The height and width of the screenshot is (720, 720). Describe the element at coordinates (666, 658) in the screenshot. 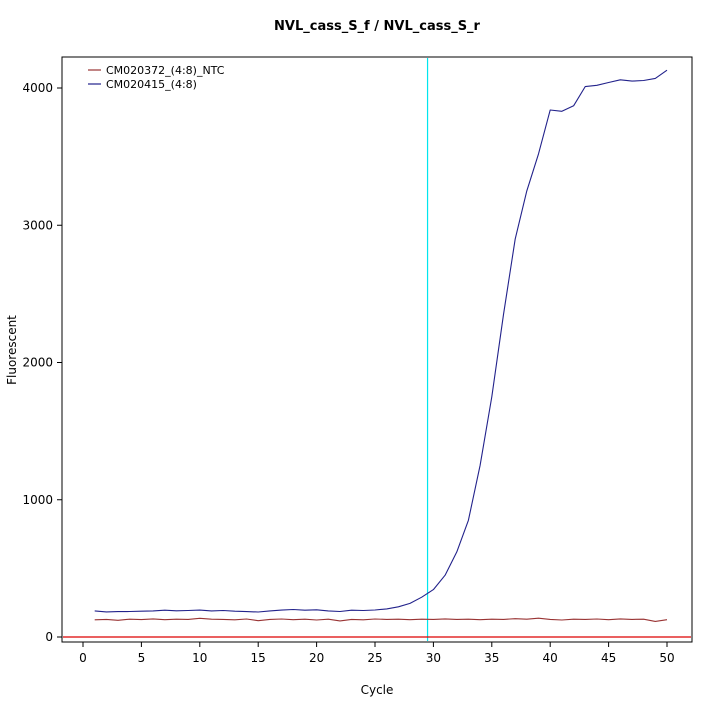

I see `x-tick-label: 50` at that location.